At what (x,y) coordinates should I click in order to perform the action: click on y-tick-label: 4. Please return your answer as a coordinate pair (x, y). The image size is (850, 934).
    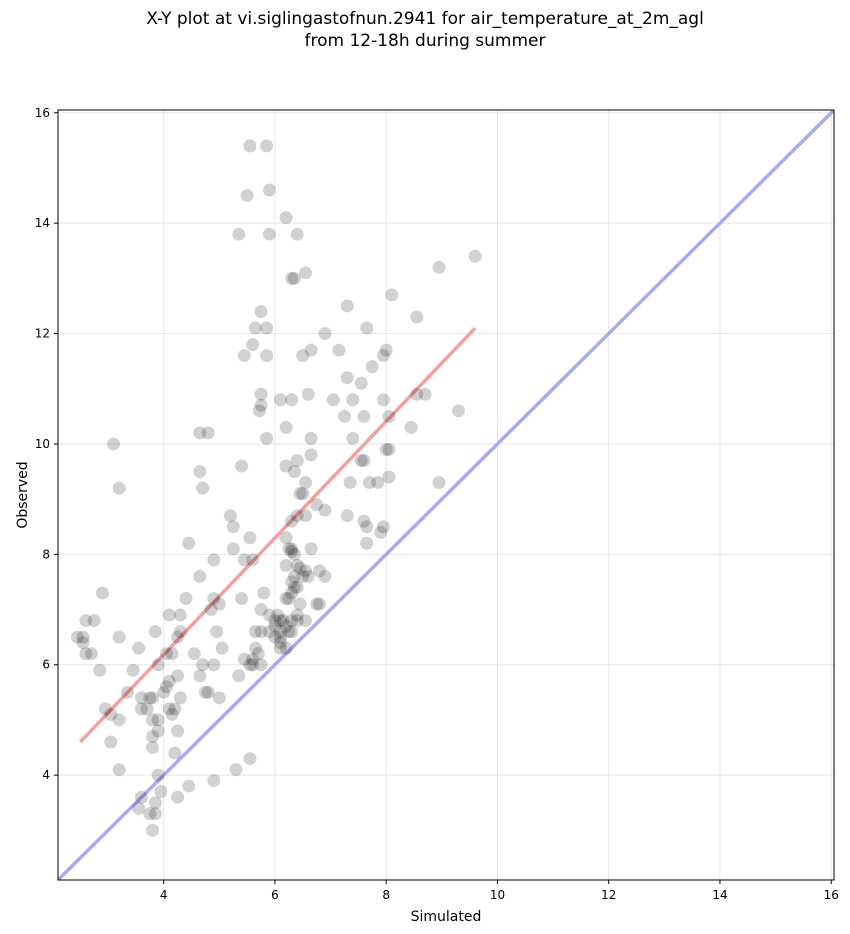
    Looking at the image, I should click on (46, 775).